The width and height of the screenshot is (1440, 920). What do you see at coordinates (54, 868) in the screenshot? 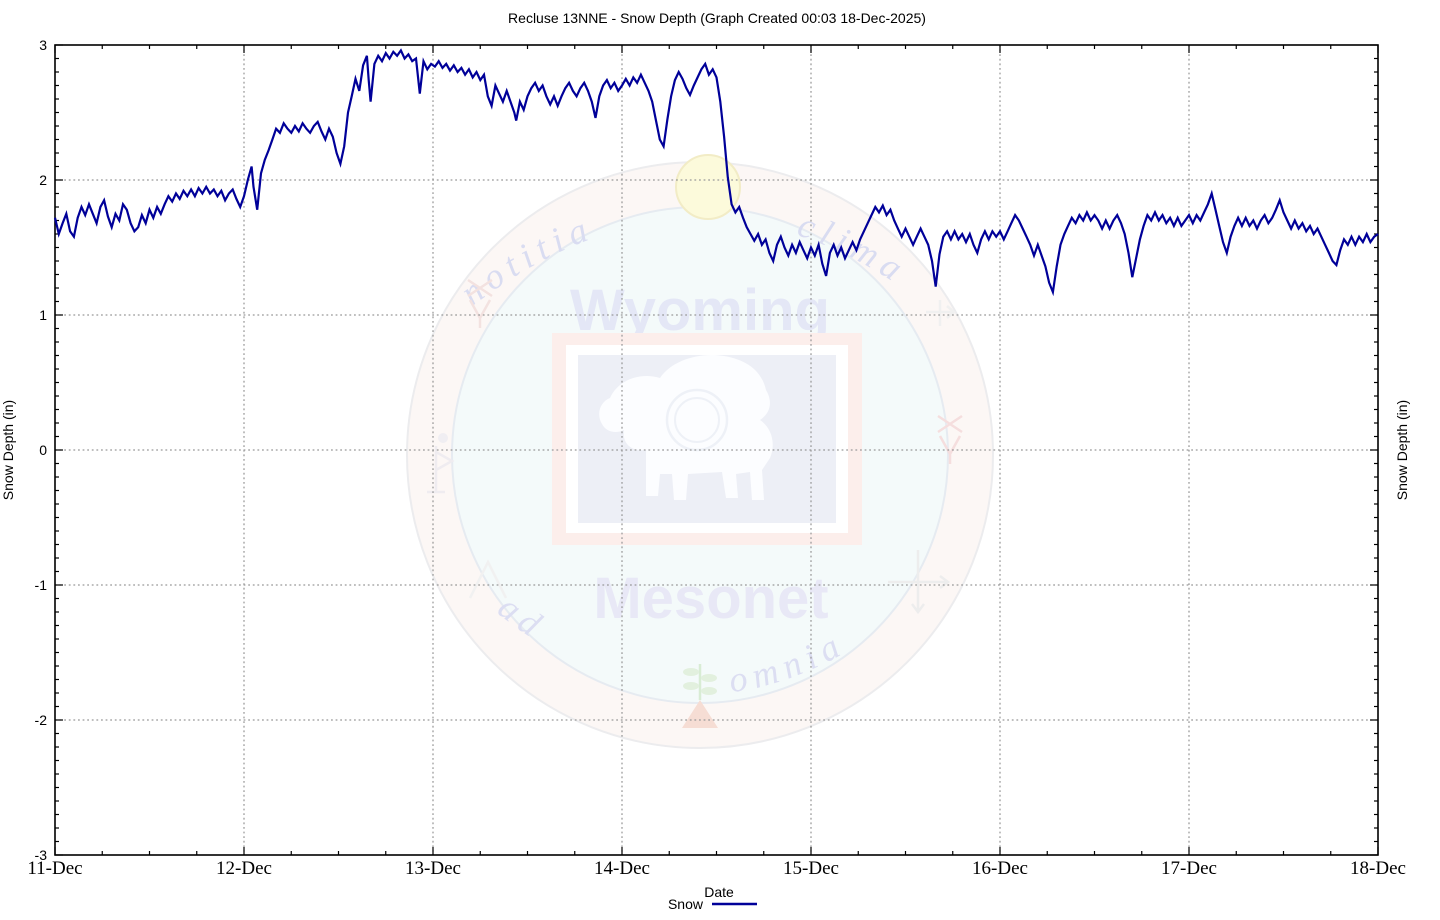
I see `x-tick-label: 11-Dec` at bounding box center [54, 868].